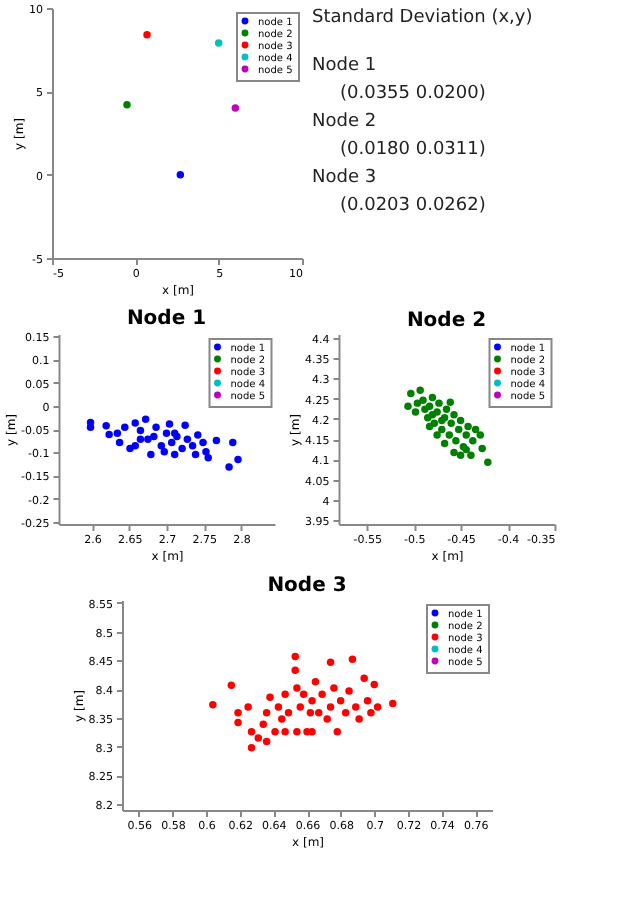 The height and width of the screenshot is (898, 640). I want to click on text: (0.0355 0.0200), so click(413, 94).